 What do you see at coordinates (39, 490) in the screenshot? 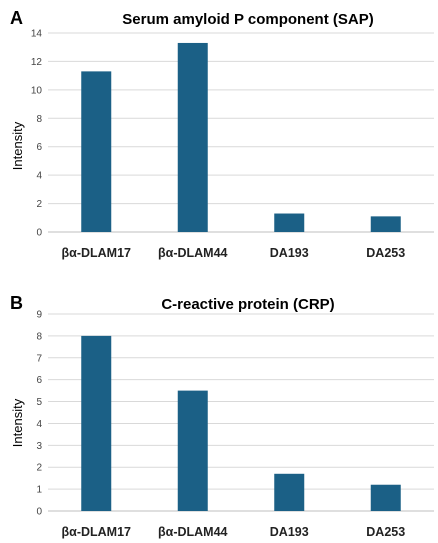
I see `y-tick-label: 1` at bounding box center [39, 490].